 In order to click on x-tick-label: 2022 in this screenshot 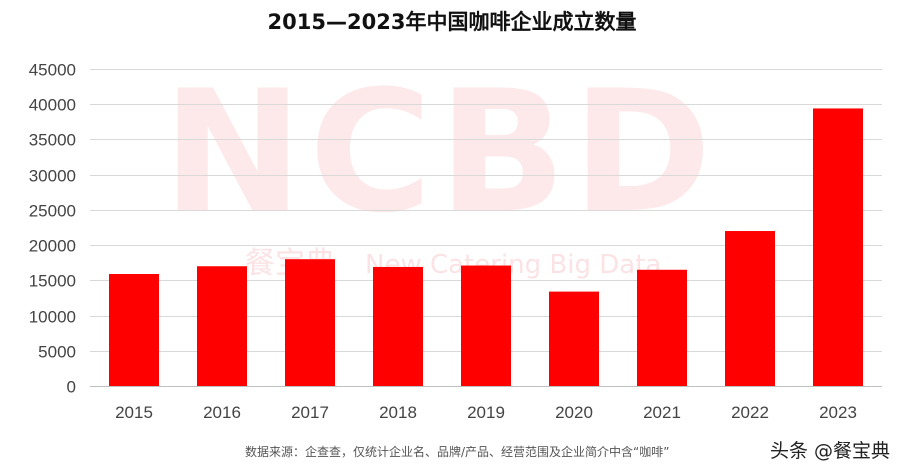, I will do `click(750, 412)`.